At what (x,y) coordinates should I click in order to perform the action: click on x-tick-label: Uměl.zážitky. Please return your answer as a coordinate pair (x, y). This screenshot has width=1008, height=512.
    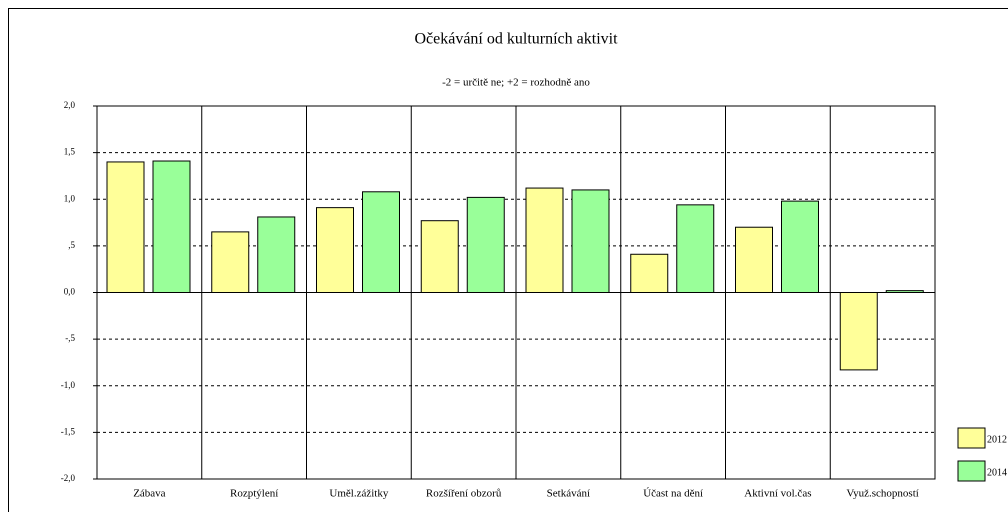
    Looking at the image, I should click on (358, 494).